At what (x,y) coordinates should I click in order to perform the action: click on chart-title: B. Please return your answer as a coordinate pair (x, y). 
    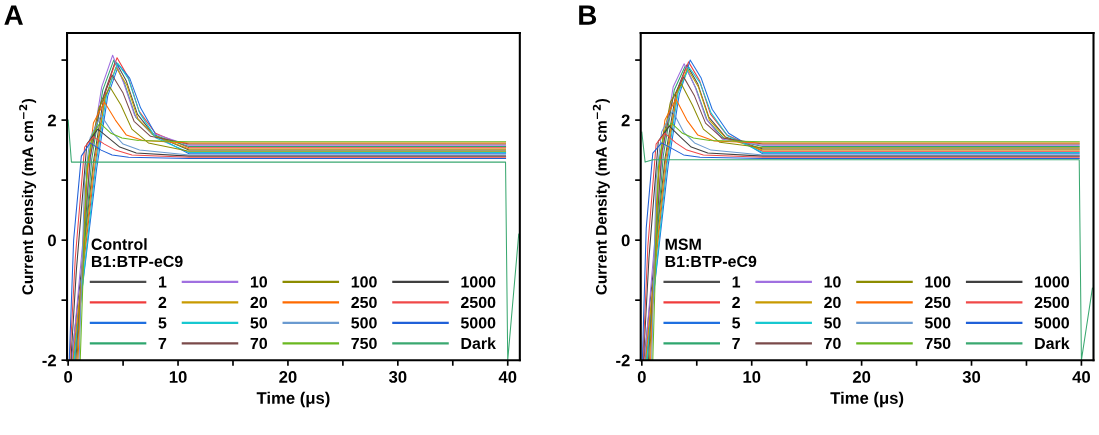
    Looking at the image, I should click on (588, 15).